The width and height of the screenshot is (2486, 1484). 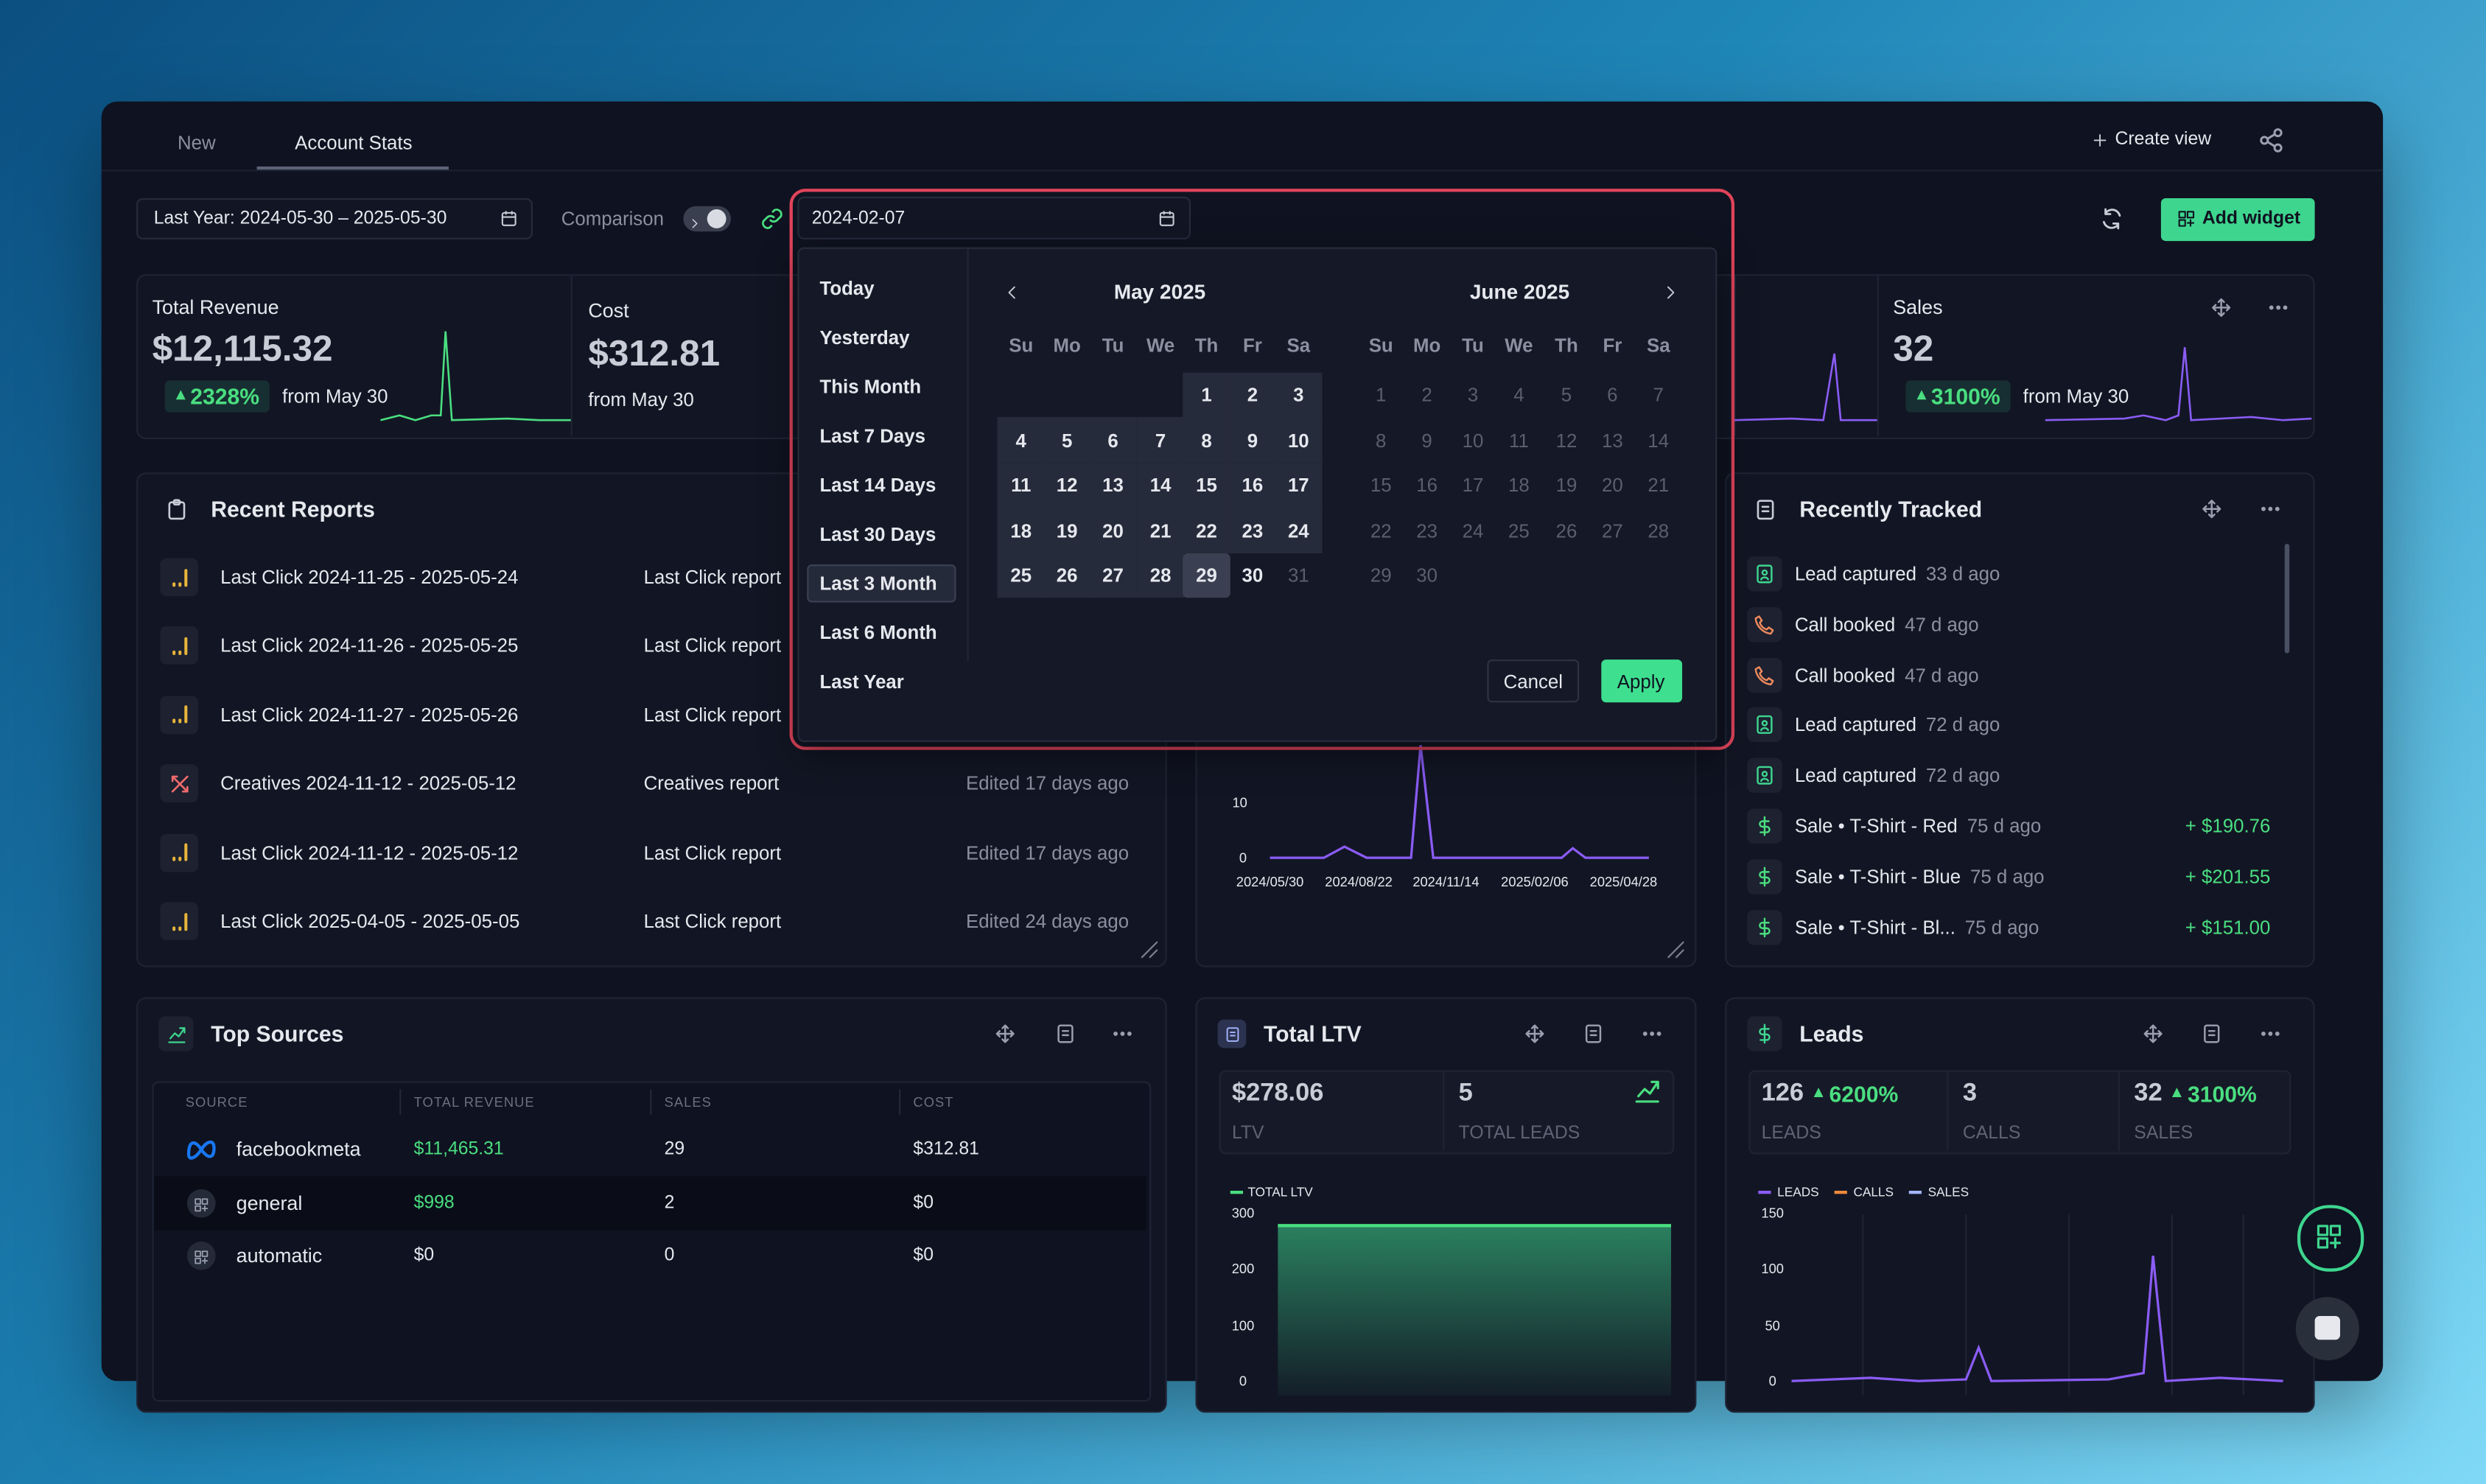 What do you see at coordinates (370, 921) in the screenshot?
I see `report-name: Last Click 2025-04-05 - 2025-05-05` at bounding box center [370, 921].